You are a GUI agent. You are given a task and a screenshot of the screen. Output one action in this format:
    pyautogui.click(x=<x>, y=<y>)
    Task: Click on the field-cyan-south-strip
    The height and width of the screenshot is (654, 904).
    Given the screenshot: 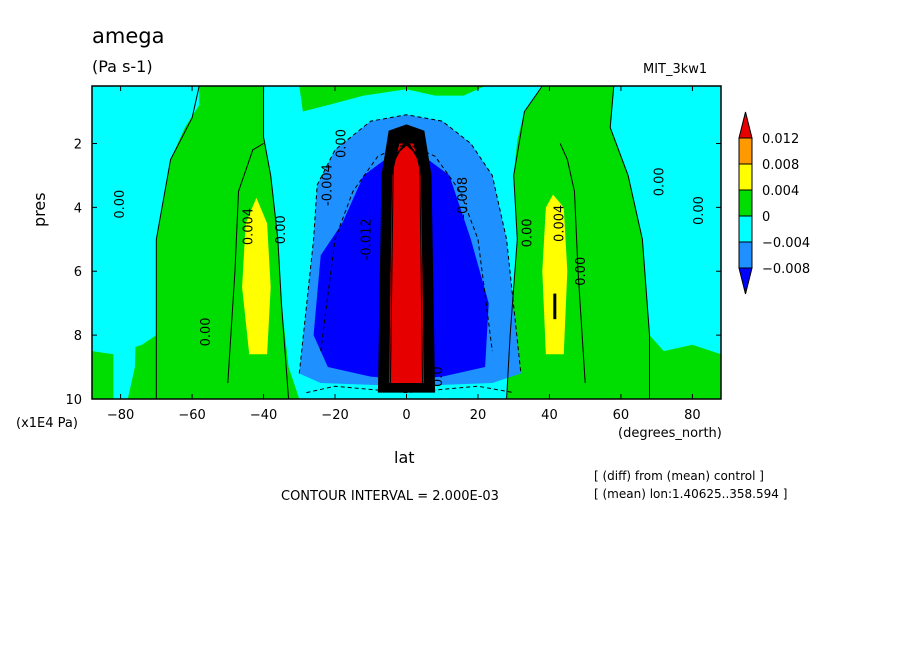 What is the action you would take?
    pyautogui.click(x=126, y=266)
    